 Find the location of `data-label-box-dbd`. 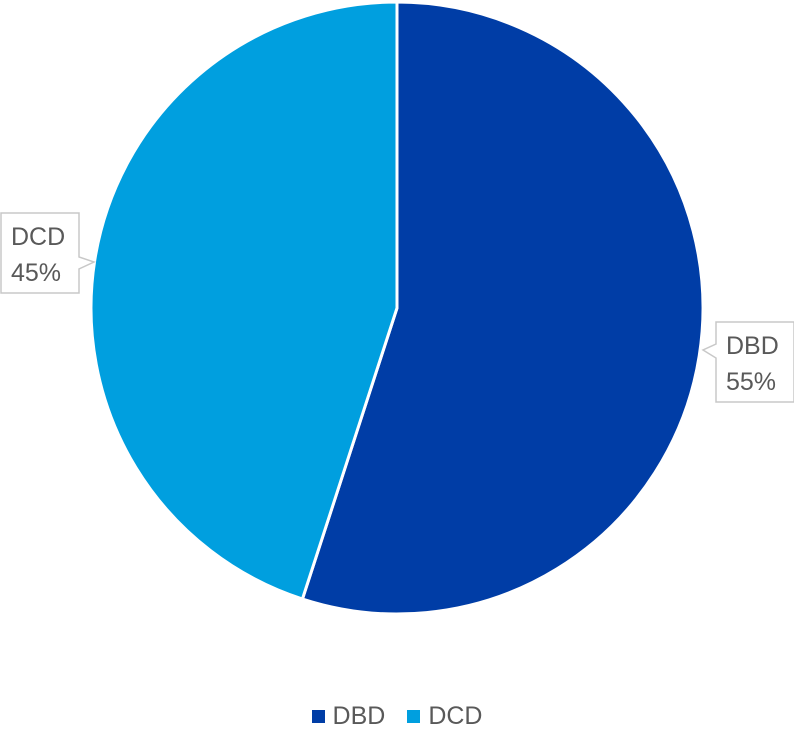

data-label-box-dbd is located at coordinates (747, 362).